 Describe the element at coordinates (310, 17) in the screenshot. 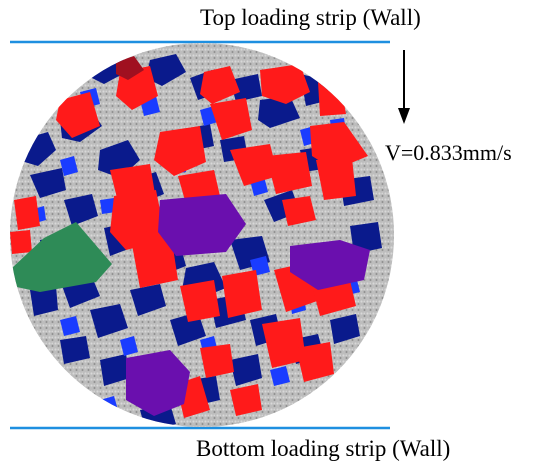

I see `top-wall-label: Top loading strip (Wall)` at that location.